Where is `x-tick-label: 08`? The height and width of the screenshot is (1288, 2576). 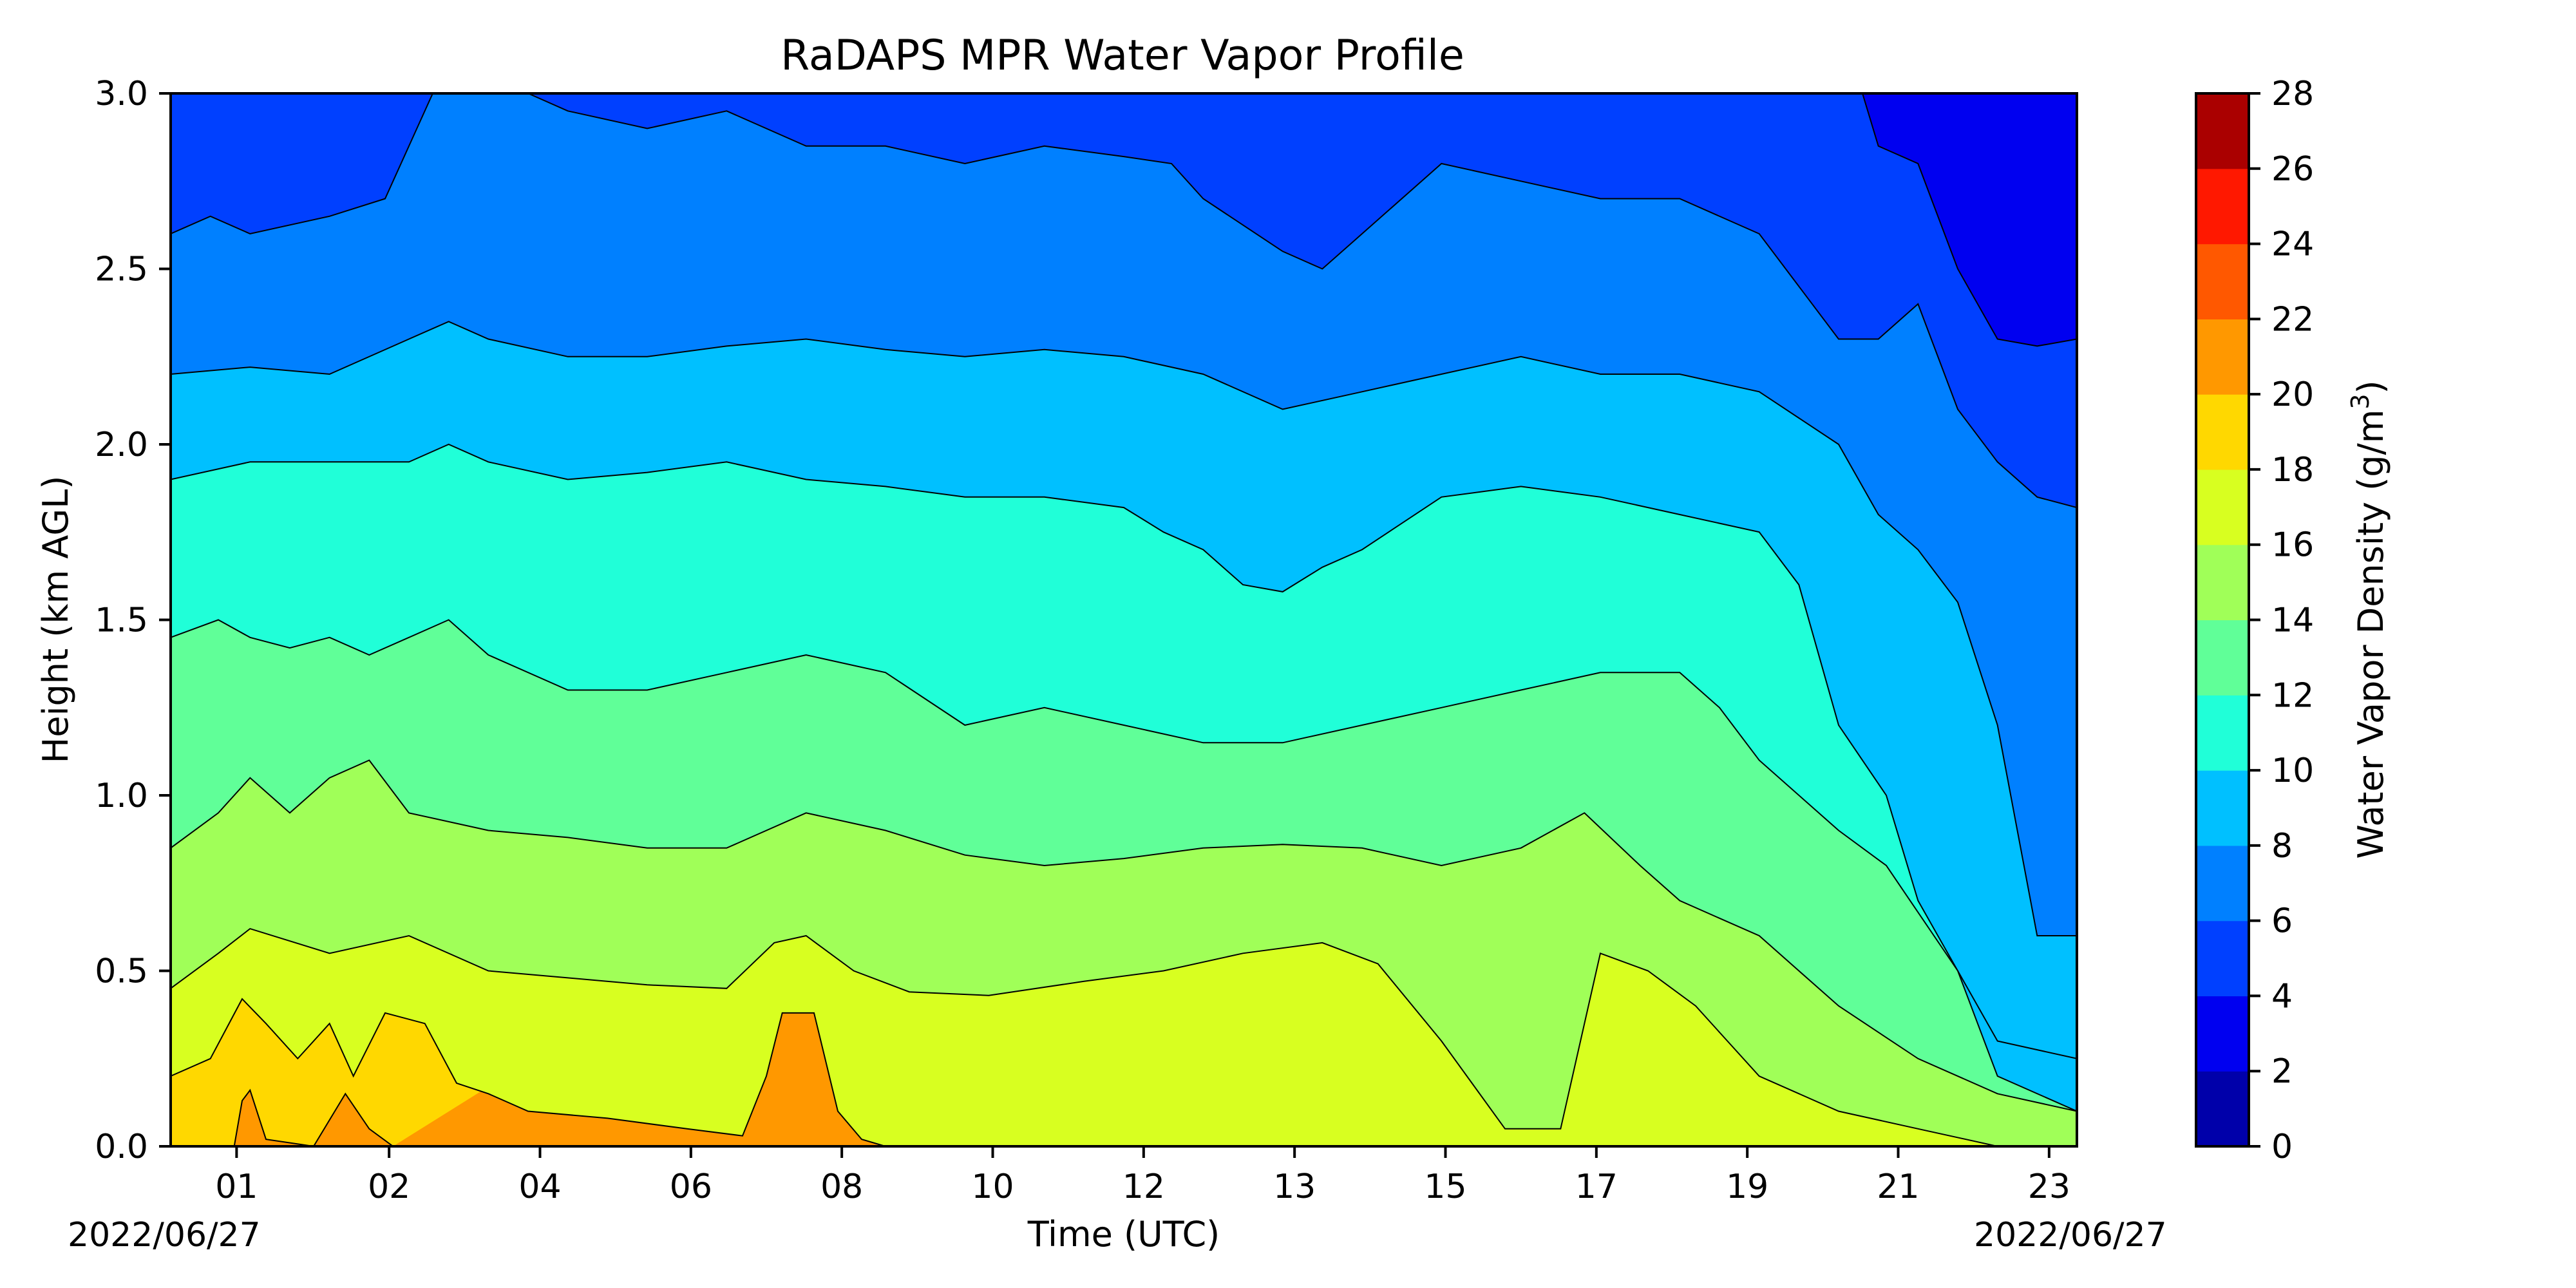 x-tick-label: 08 is located at coordinates (842, 1187).